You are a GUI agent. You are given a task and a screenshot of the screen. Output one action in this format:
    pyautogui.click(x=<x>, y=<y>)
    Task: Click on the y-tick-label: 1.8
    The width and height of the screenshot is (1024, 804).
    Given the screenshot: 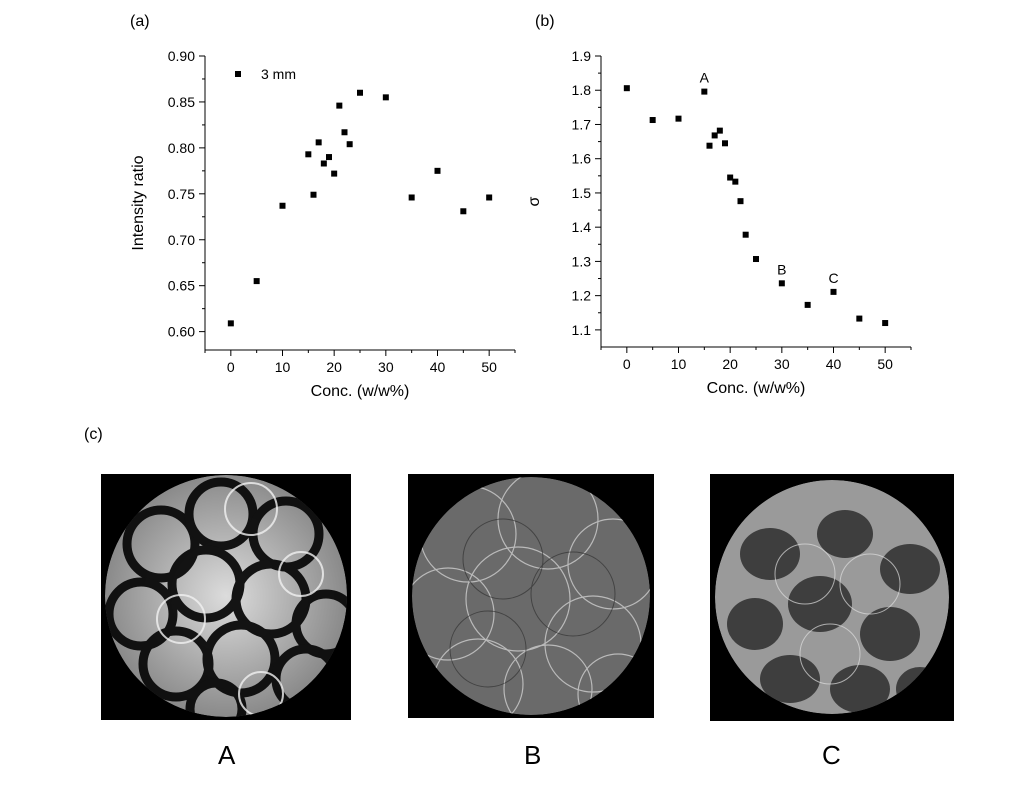 What is the action you would take?
    pyautogui.click(x=582, y=90)
    